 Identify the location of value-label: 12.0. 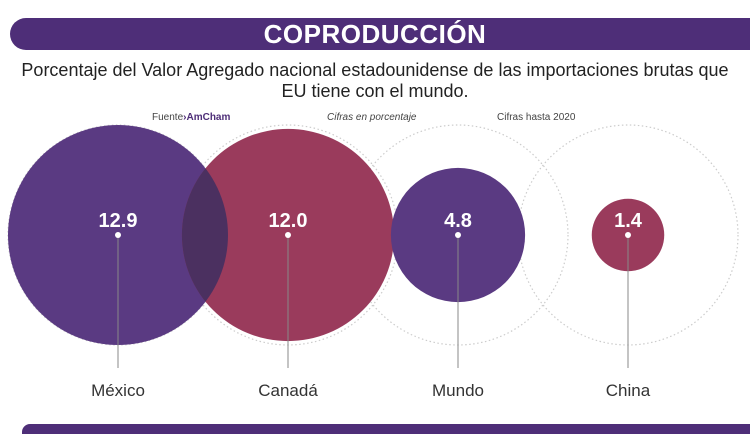
(288, 221).